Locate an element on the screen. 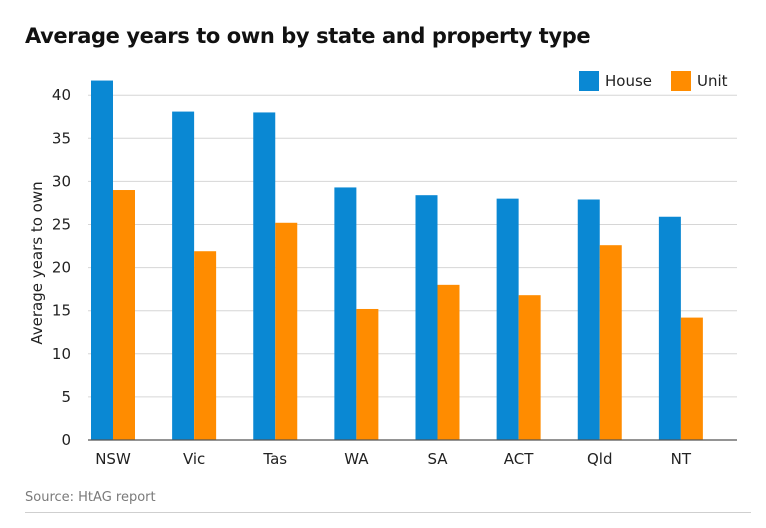 Image resolution: width=766 pixels, height=528 pixels. bar-unit-sa is located at coordinates (448, 362).